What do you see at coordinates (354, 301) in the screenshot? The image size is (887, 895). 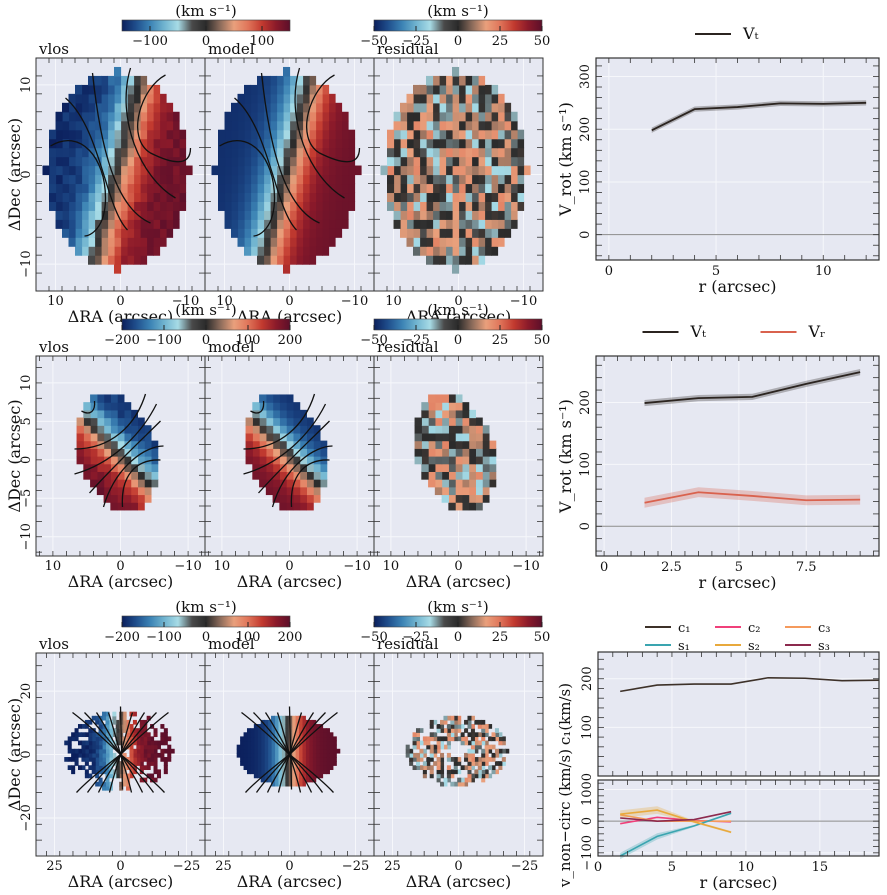 I see `x-tick-label: −10` at bounding box center [354, 301].